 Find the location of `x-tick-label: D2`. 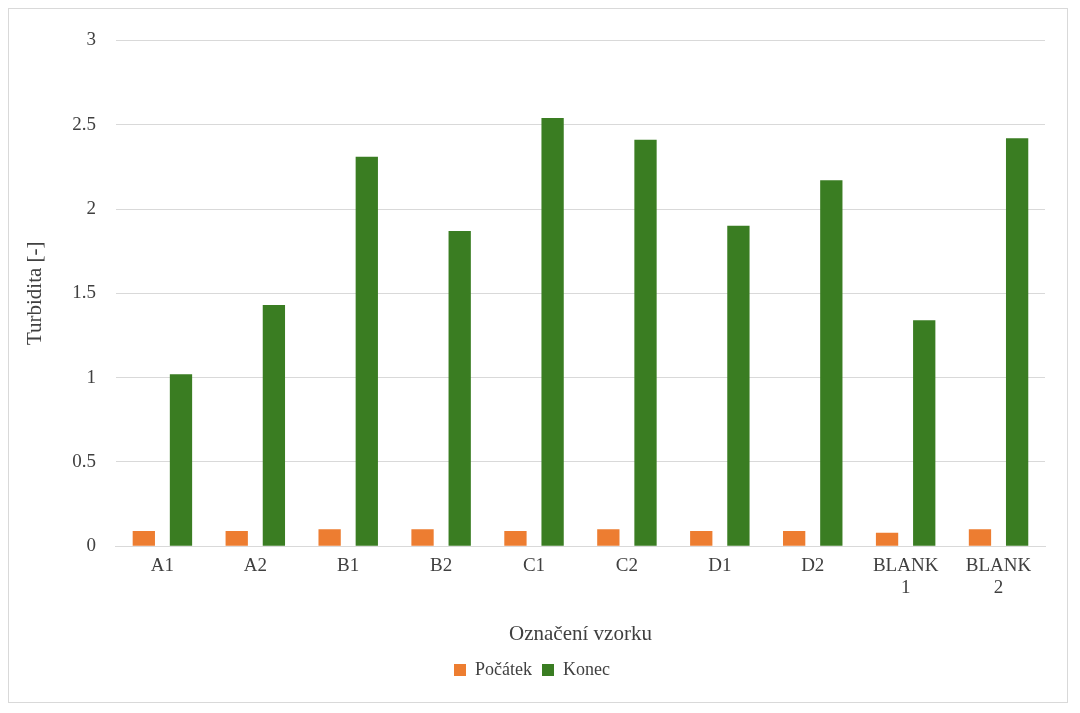

x-tick-label: D2 is located at coordinates (813, 564).